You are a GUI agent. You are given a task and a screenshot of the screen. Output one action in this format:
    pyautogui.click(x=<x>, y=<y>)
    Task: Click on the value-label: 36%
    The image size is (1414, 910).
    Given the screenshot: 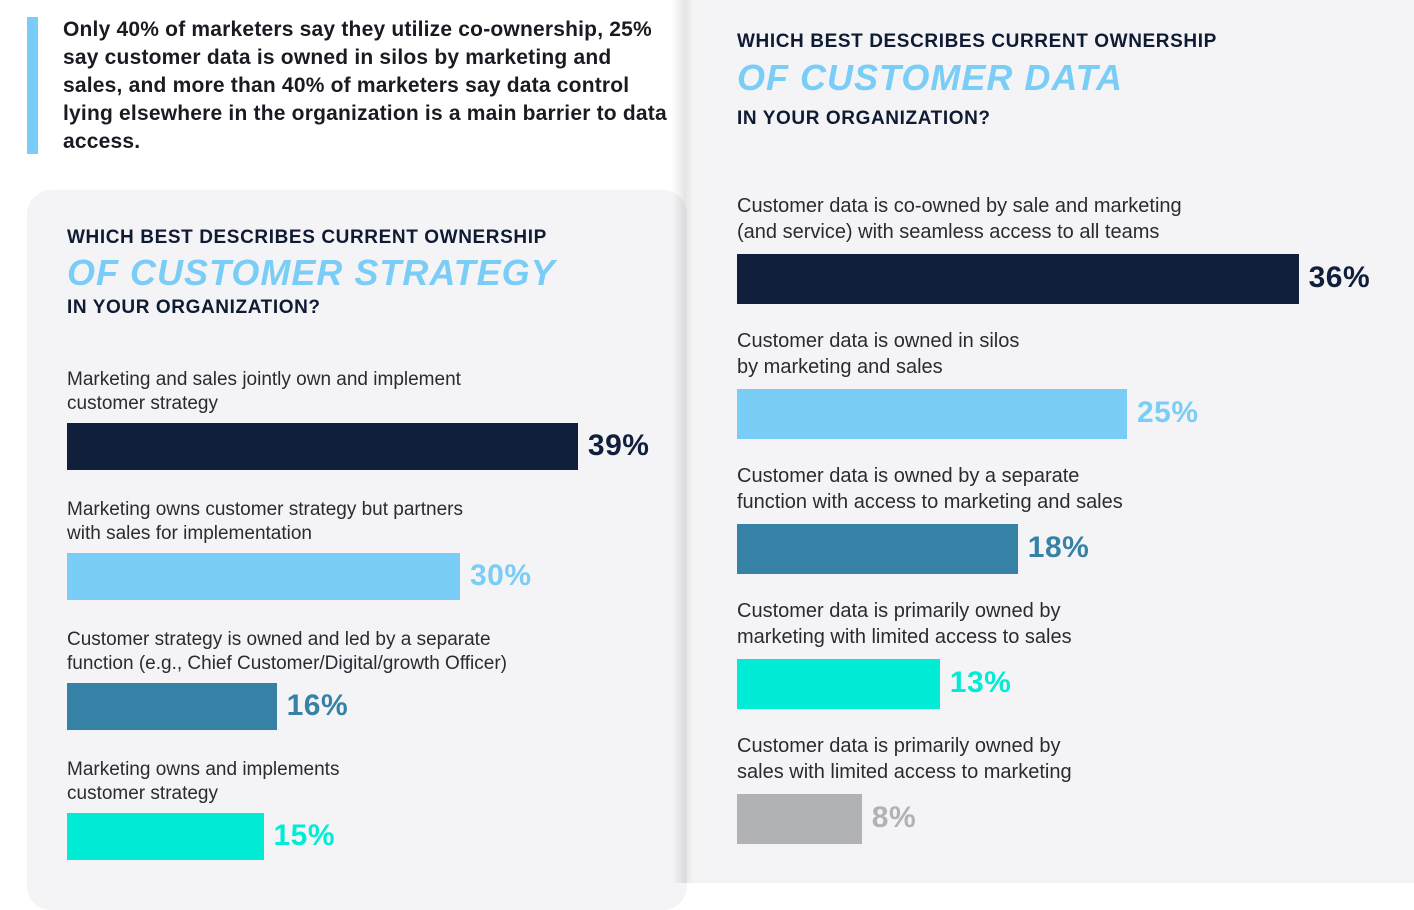 What is the action you would take?
    pyautogui.click(x=1339, y=277)
    